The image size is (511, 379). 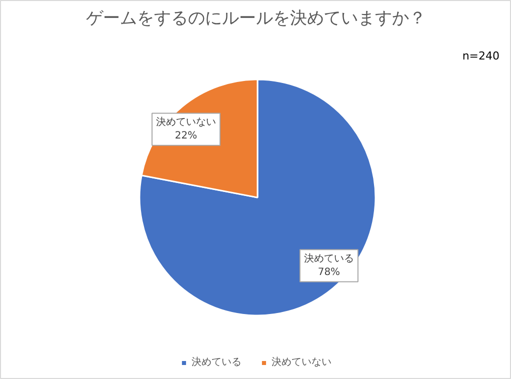 What do you see at coordinates (329, 258) in the screenshot?
I see `slice-label: 決めている` at bounding box center [329, 258].